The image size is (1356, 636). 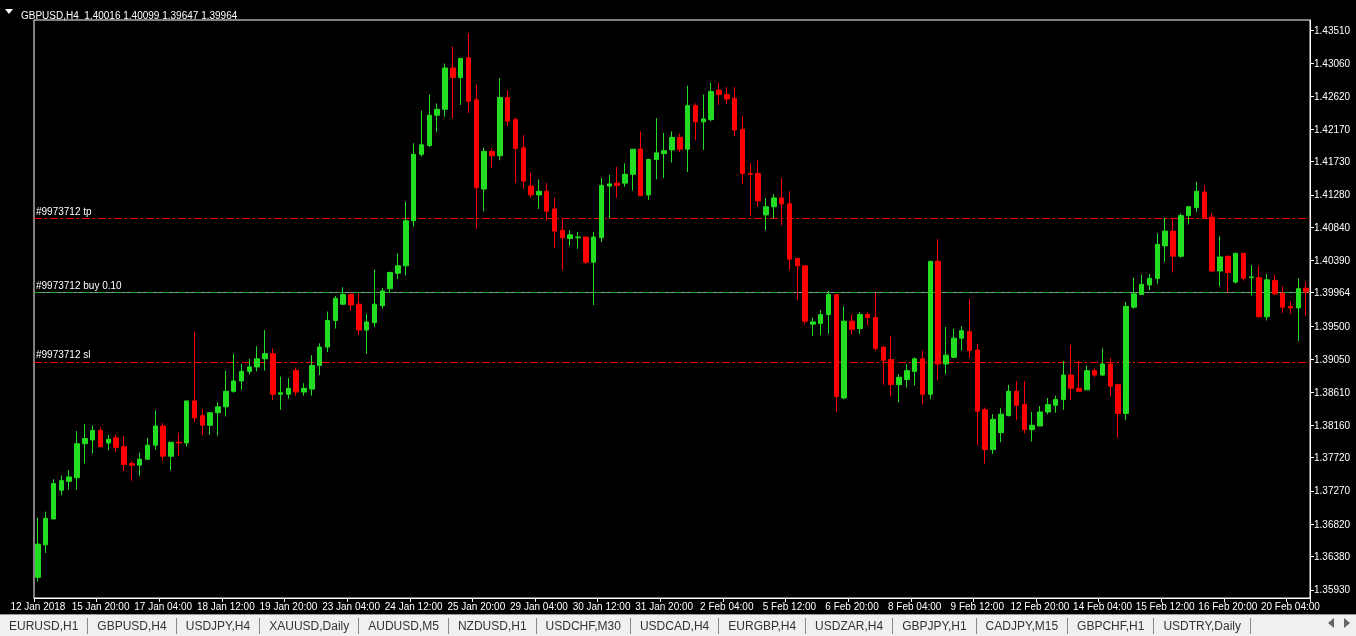 I want to click on text: GBPUSD,H4, so click(x=132, y=626).